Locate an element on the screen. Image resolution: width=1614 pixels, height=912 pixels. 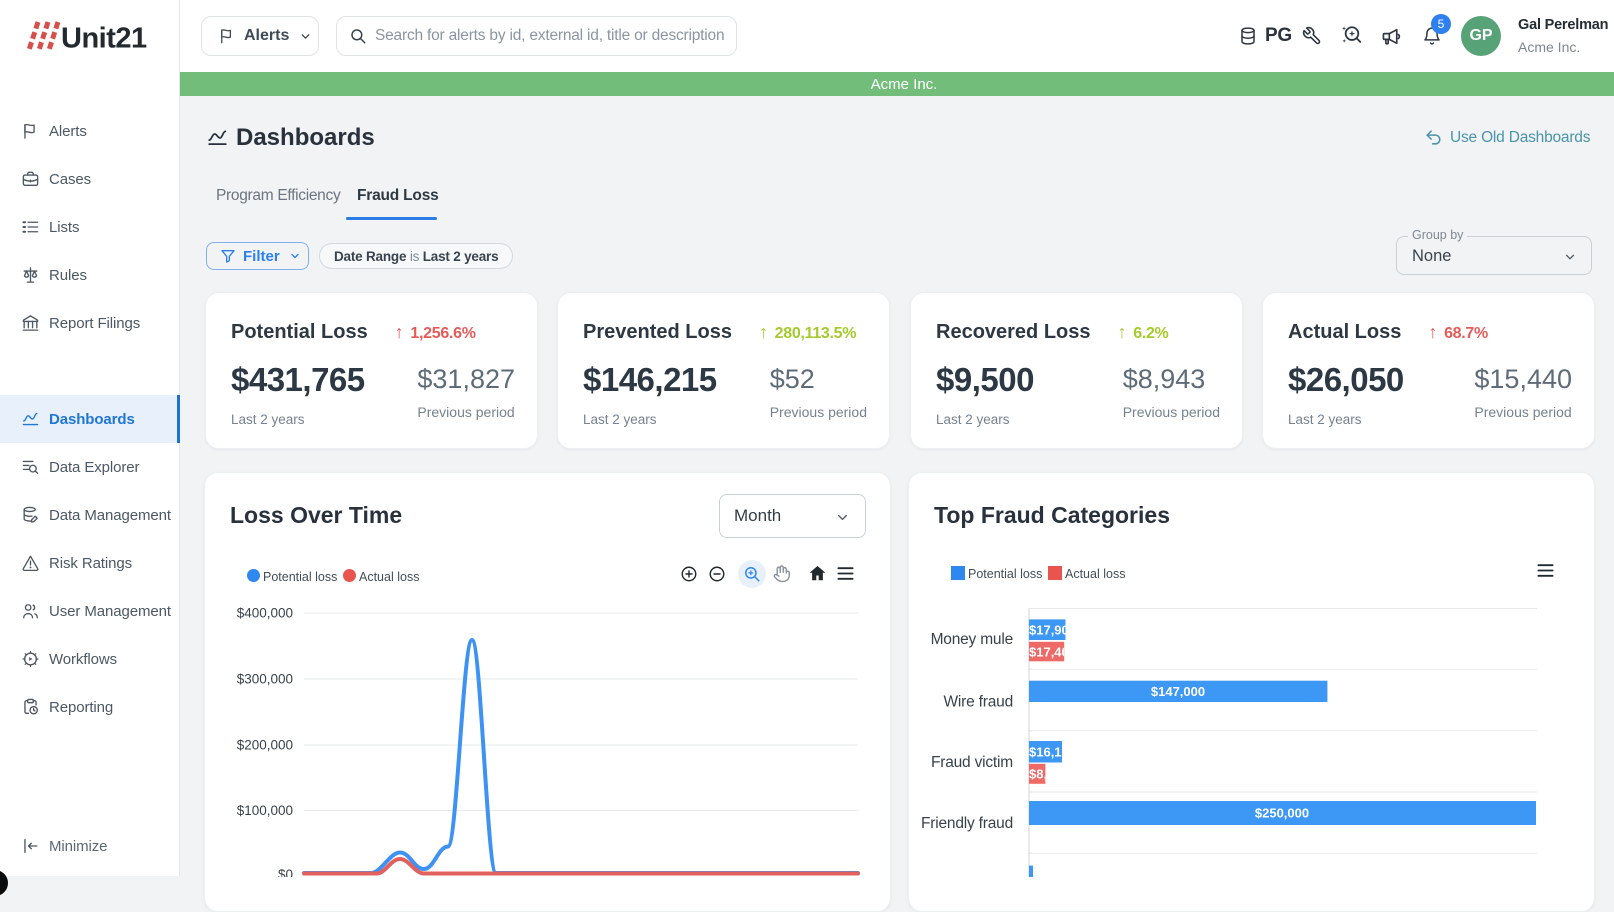
svg-text: Wire fraud is located at coordinates (979, 702).